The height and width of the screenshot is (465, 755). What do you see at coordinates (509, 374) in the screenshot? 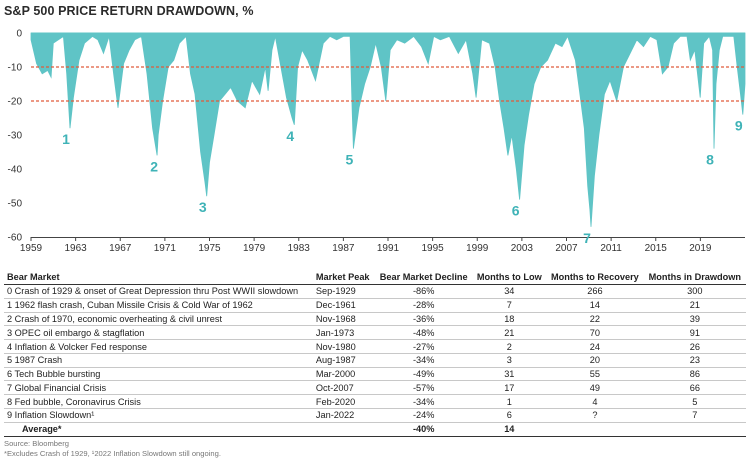
I see `cell-months-low: 31` at bounding box center [509, 374].